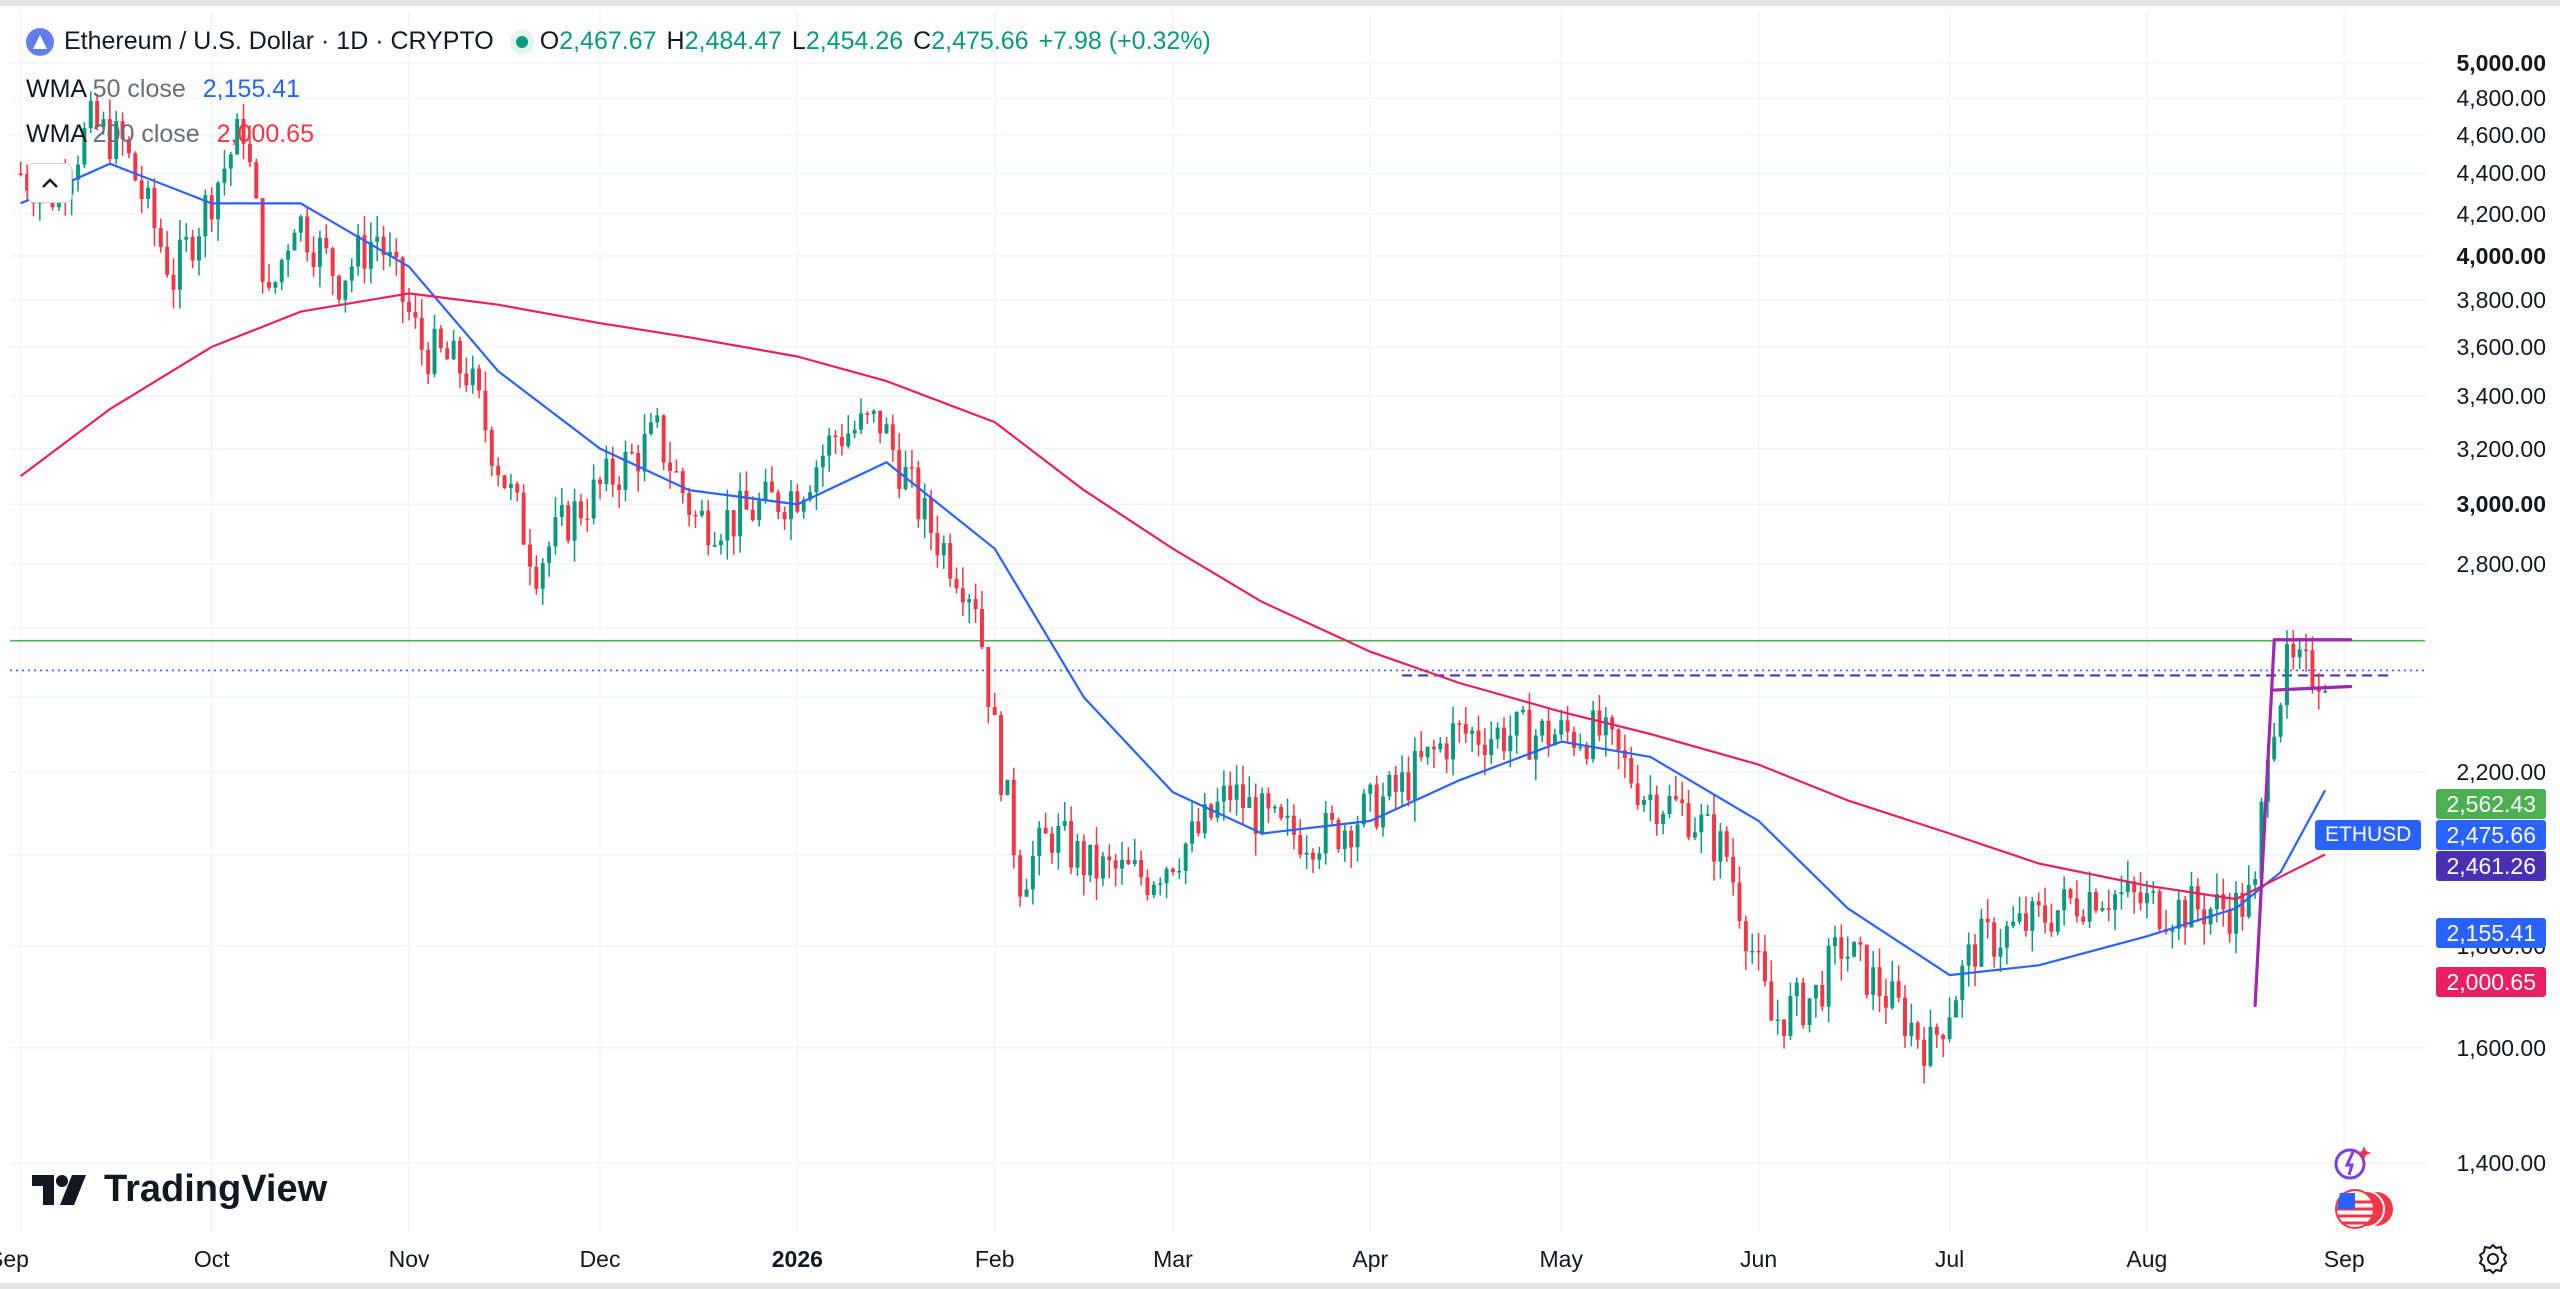  Describe the element at coordinates (50, 183) in the screenshot. I see `collapse-legend-button` at that location.